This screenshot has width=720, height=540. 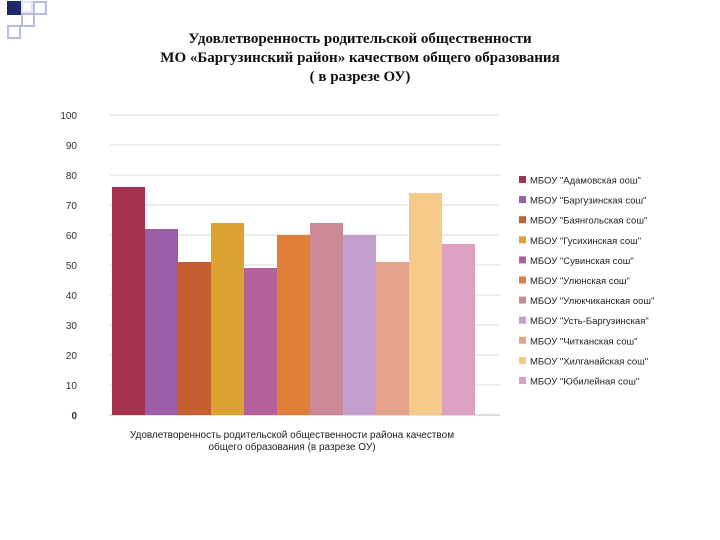 I want to click on y-tick-label: 60, so click(x=72, y=236).